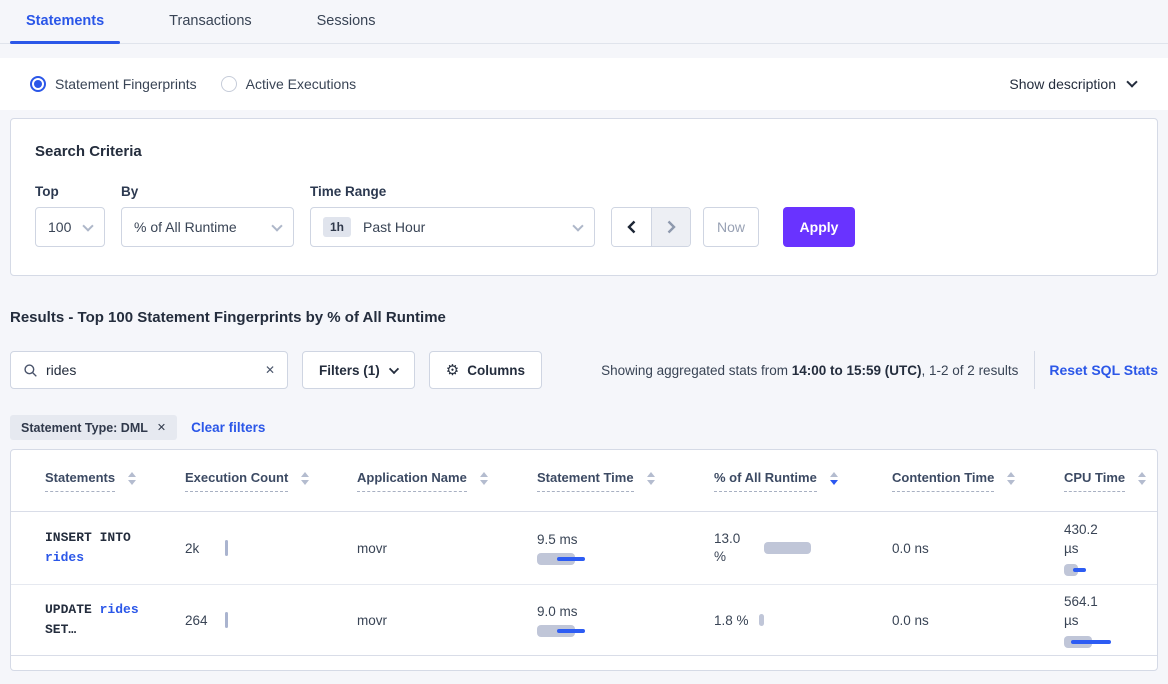  I want to click on time-range-field: Time Range 1h Past Hour, so click(452, 215).